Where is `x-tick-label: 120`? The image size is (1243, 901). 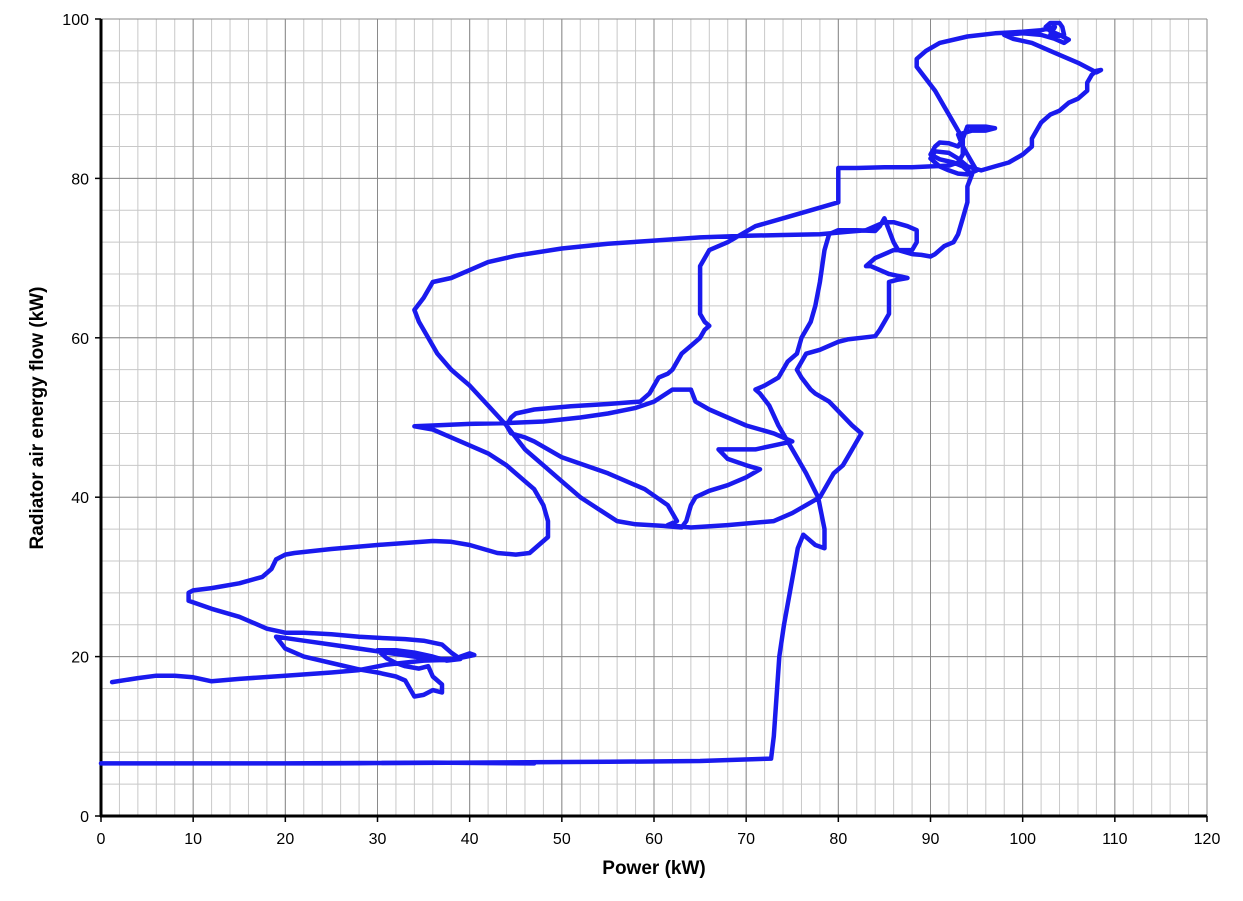
x-tick-label: 120 is located at coordinates (1207, 839).